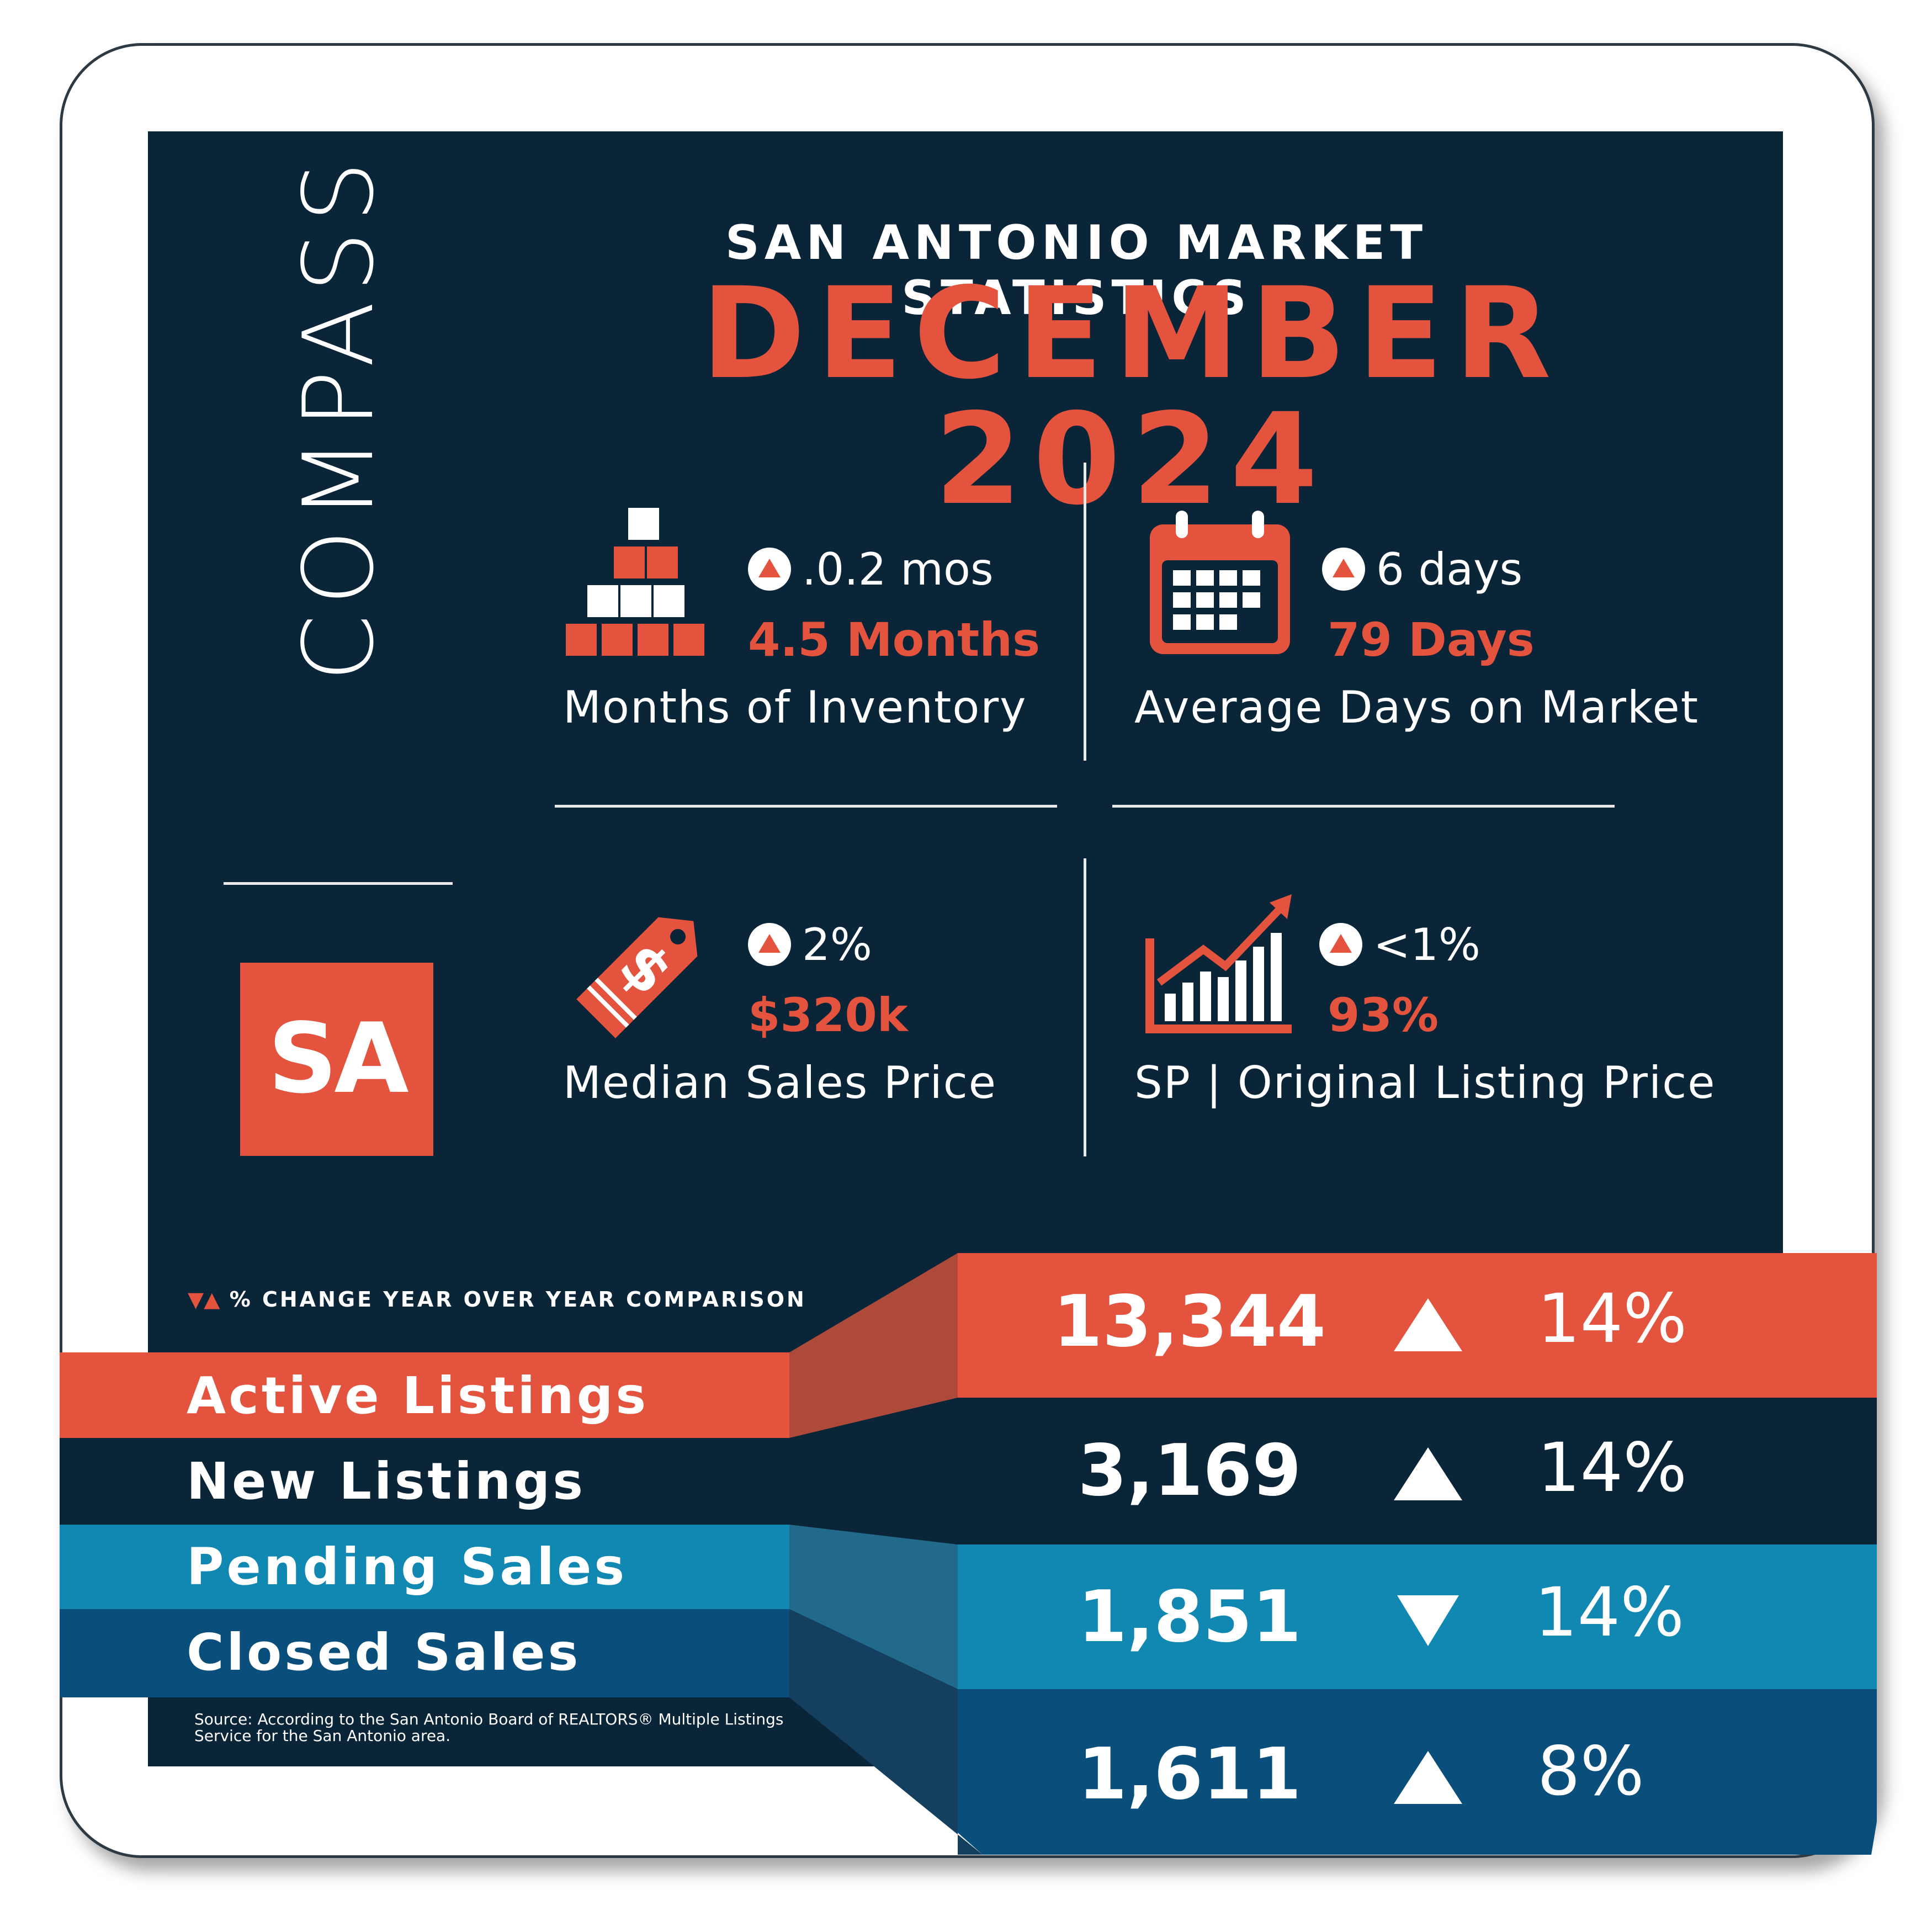 This screenshot has height=1932, width=1932. What do you see at coordinates (384, 1652) in the screenshot?
I see `closed-sales-label: Closed Sales` at bounding box center [384, 1652].